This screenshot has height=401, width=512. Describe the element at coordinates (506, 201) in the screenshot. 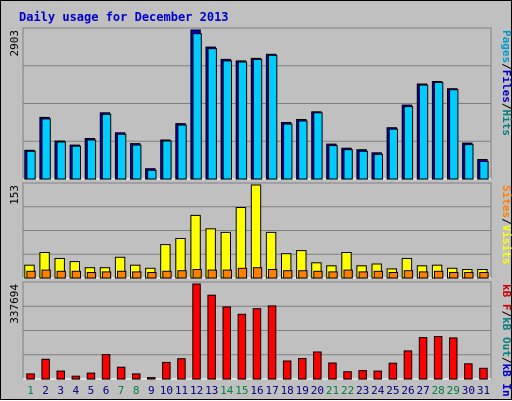

I see `legend-entry: Sites` at that location.